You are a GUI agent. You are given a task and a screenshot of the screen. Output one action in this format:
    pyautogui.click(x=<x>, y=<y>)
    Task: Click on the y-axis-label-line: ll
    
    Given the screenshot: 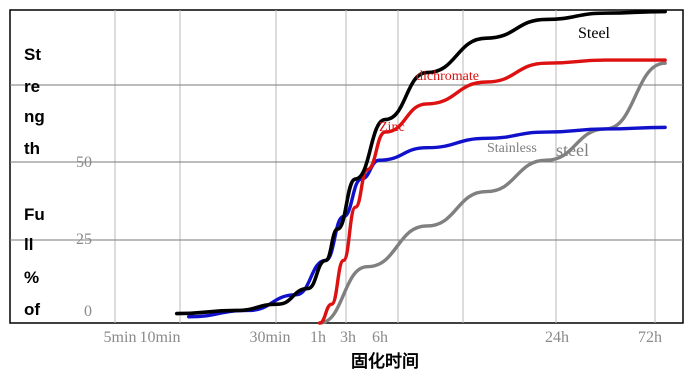 What is the action you would take?
    pyautogui.click(x=28, y=244)
    